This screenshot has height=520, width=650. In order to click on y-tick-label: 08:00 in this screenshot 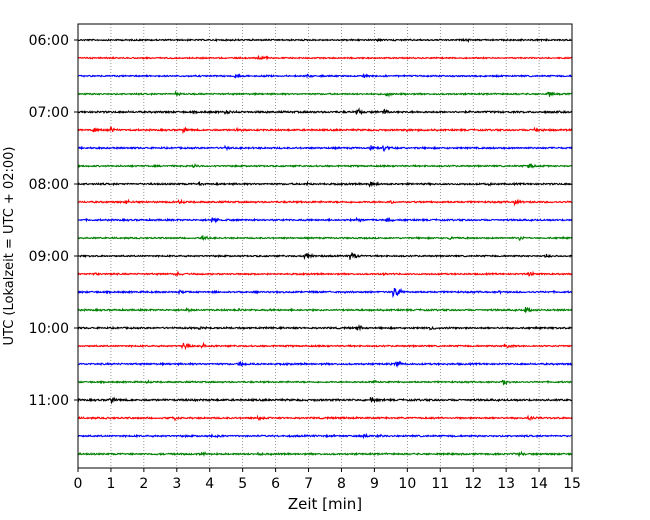, I will do `click(49, 185)`.